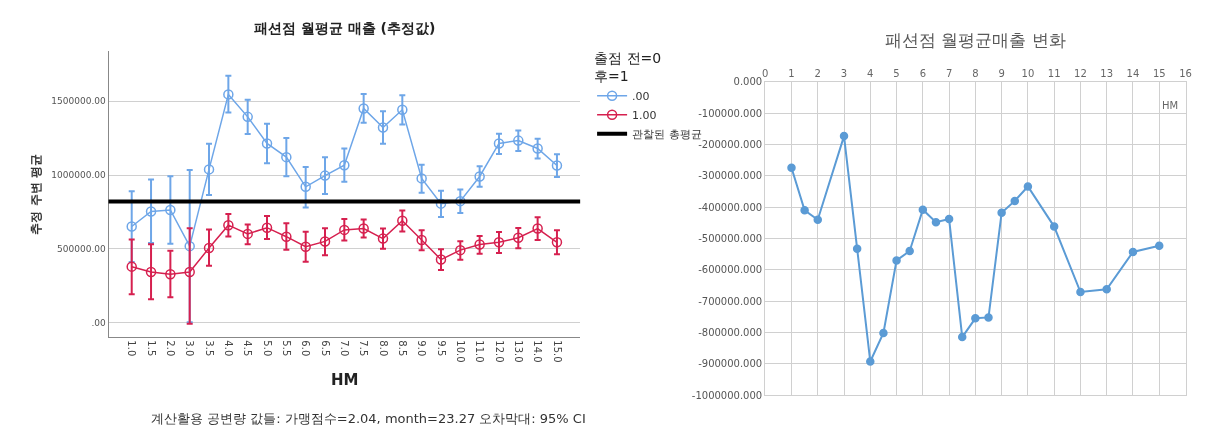  What do you see at coordinates (229, 348) in the screenshot?
I see `x-tick-label: 4.0` at bounding box center [229, 348].